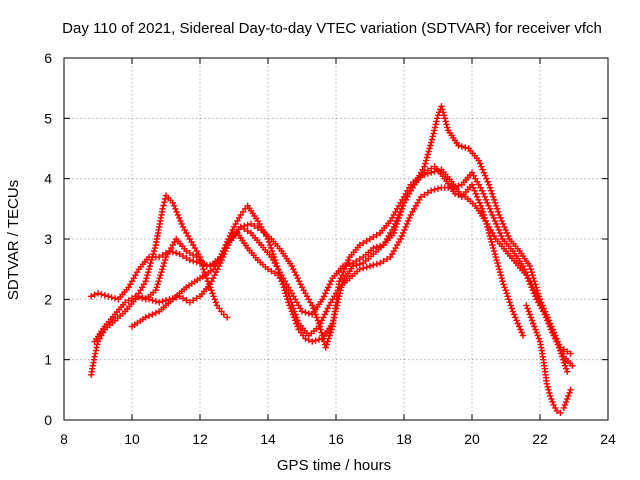  What do you see at coordinates (48, 179) in the screenshot?
I see `y-tick-label: 4` at bounding box center [48, 179].